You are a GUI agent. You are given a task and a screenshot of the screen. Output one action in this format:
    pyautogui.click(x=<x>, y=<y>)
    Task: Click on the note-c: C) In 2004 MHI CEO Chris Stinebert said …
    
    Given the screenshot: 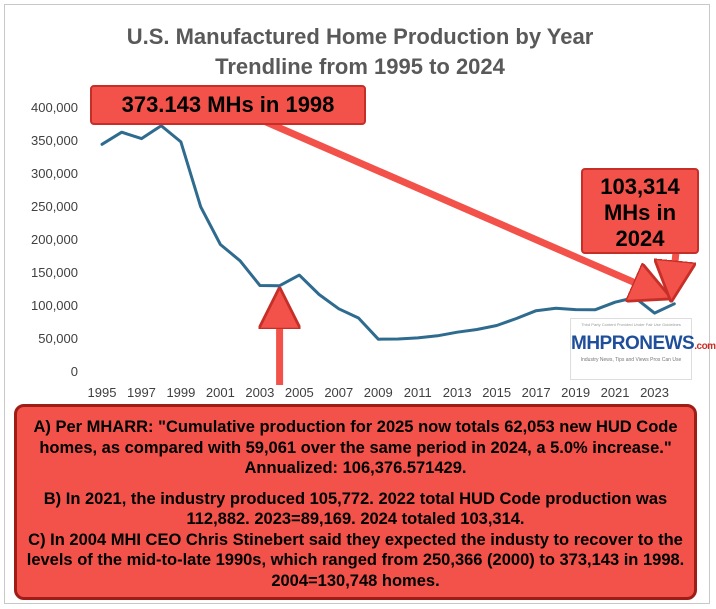 What is the action you would take?
    pyautogui.click(x=355, y=560)
    